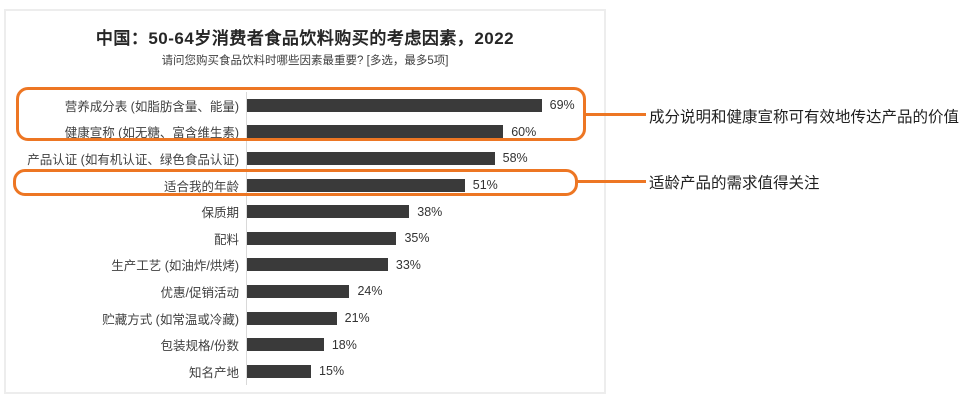 The width and height of the screenshot is (962, 409). I want to click on bar-zone: 60%, so click(425, 132).